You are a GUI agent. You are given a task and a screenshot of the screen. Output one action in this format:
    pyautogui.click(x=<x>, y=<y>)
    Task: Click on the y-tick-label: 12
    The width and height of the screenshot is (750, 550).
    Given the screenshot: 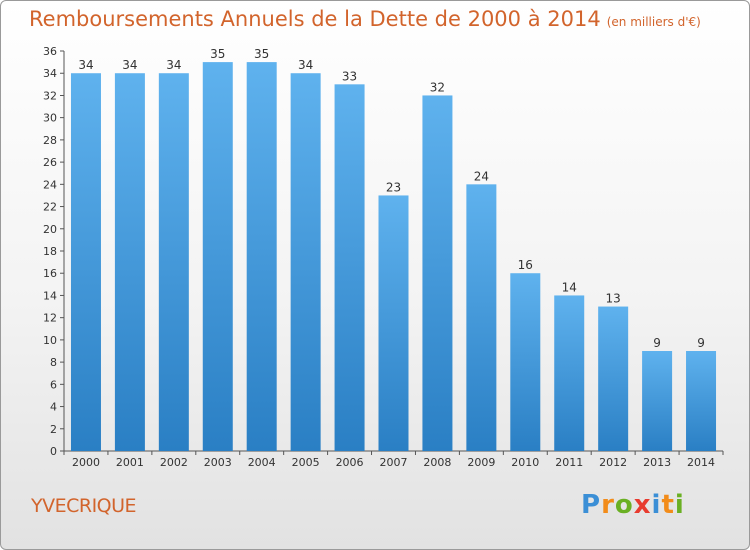 What is the action you would take?
    pyautogui.click(x=50, y=318)
    